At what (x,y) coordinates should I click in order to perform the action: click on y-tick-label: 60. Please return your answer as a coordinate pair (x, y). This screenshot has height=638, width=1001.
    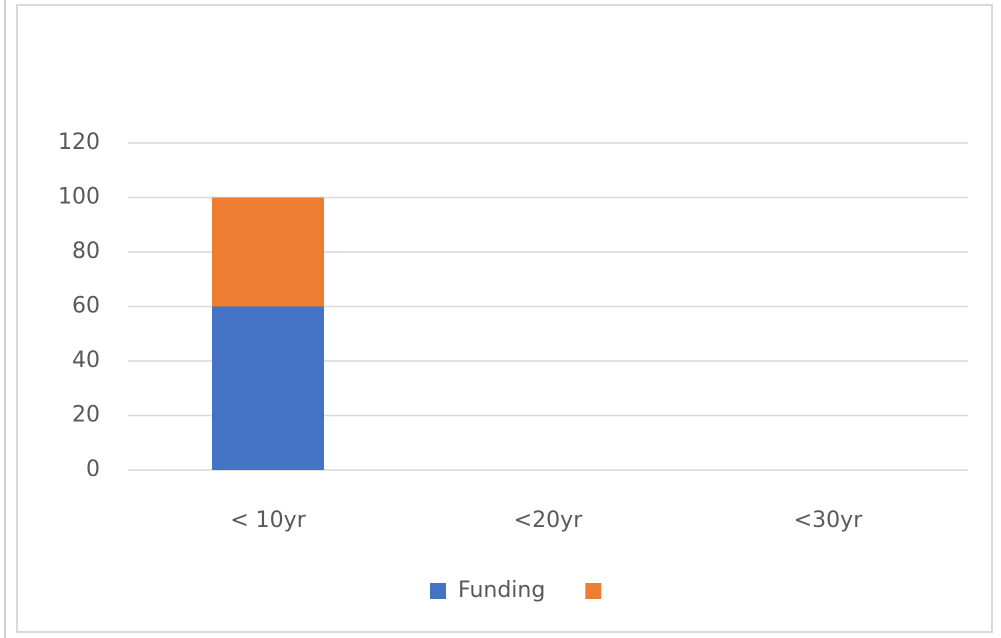
    Looking at the image, I should click on (86, 306).